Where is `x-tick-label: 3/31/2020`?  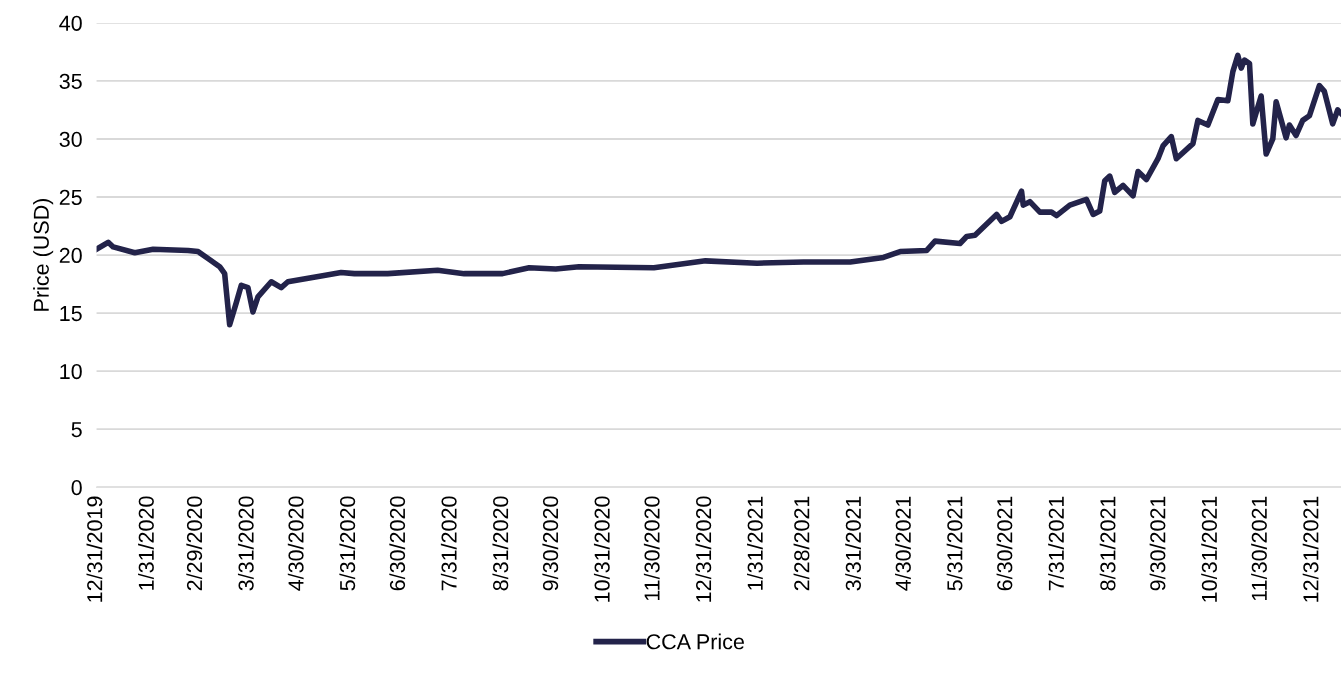 x-tick-label: 3/31/2020 is located at coordinates (245, 543).